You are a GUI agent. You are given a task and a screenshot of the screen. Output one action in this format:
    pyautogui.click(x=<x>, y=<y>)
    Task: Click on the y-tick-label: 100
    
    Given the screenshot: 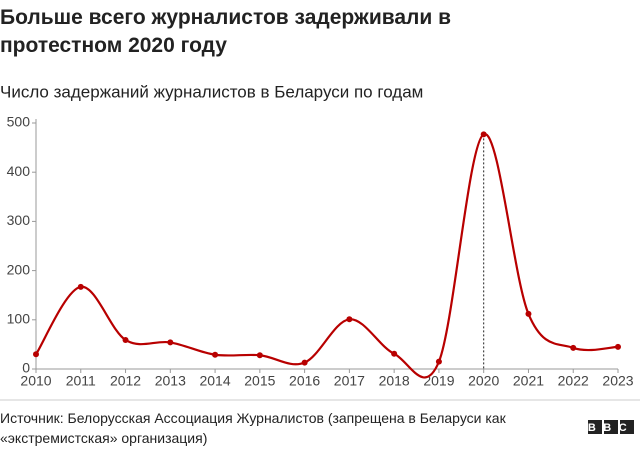 What is the action you would take?
    pyautogui.click(x=19, y=319)
    